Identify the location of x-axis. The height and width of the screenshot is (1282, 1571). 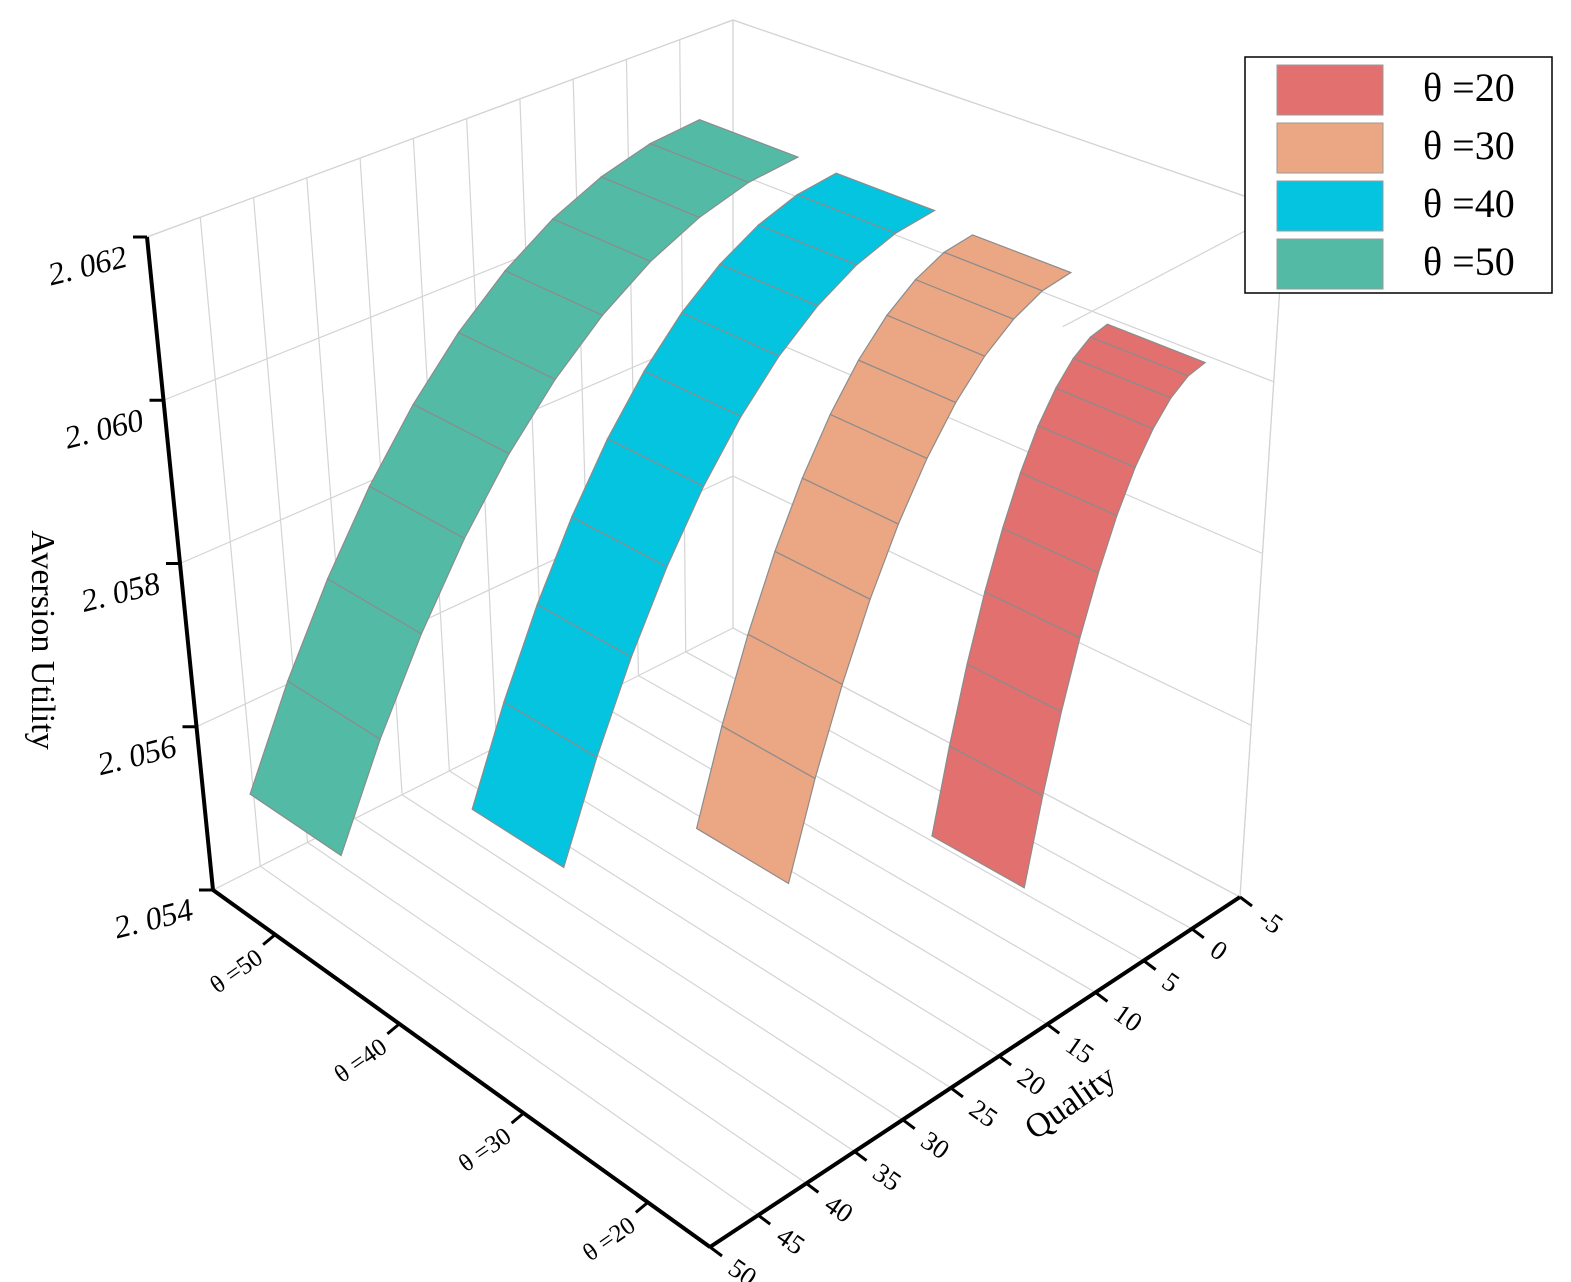
(461, 1068).